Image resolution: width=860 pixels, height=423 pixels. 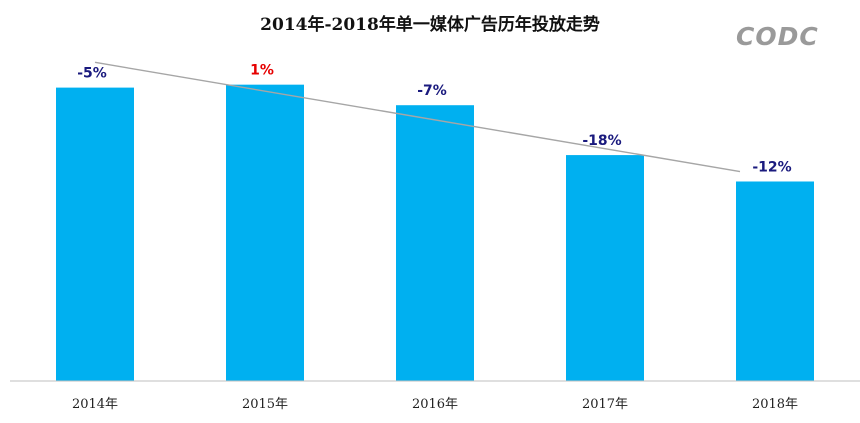 I want to click on codc-logo: CODC, so click(x=777, y=36).